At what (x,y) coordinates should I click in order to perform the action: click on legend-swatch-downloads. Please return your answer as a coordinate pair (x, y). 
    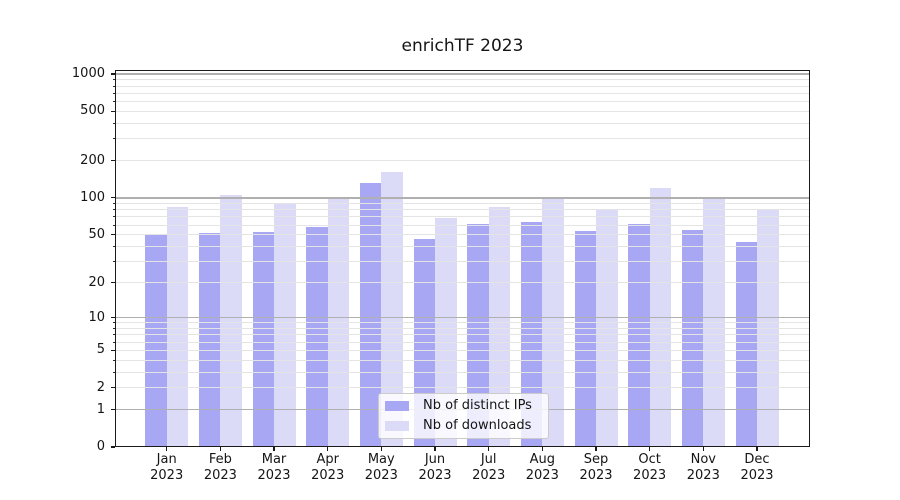
    Looking at the image, I should click on (397, 426).